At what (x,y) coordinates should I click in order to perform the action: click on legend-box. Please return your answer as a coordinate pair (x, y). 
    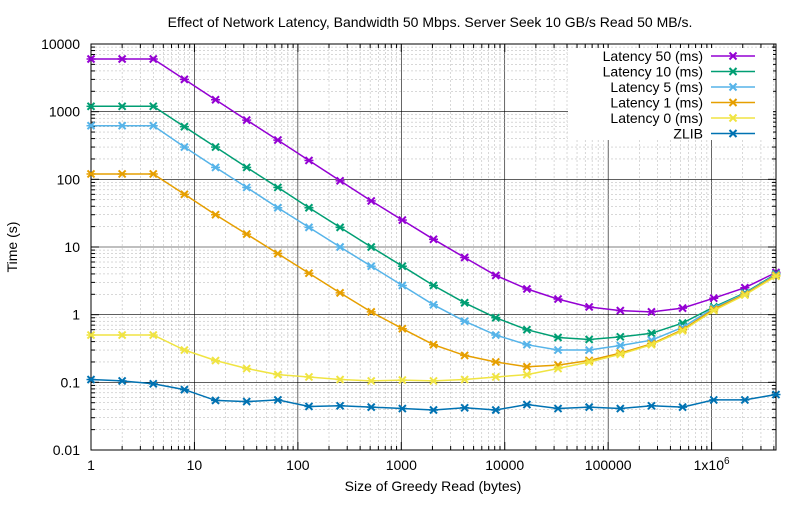
    Looking at the image, I should click on (670, 94).